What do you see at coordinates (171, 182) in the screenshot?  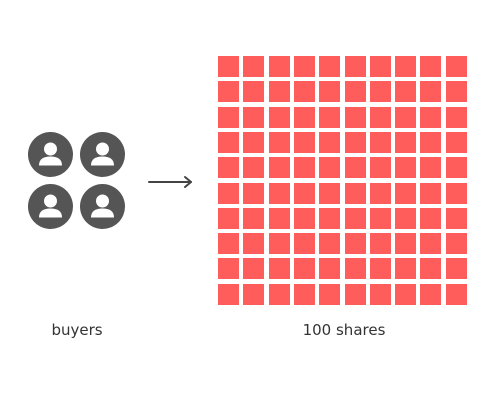 I see `arrow-right-icon` at bounding box center [171, 182].